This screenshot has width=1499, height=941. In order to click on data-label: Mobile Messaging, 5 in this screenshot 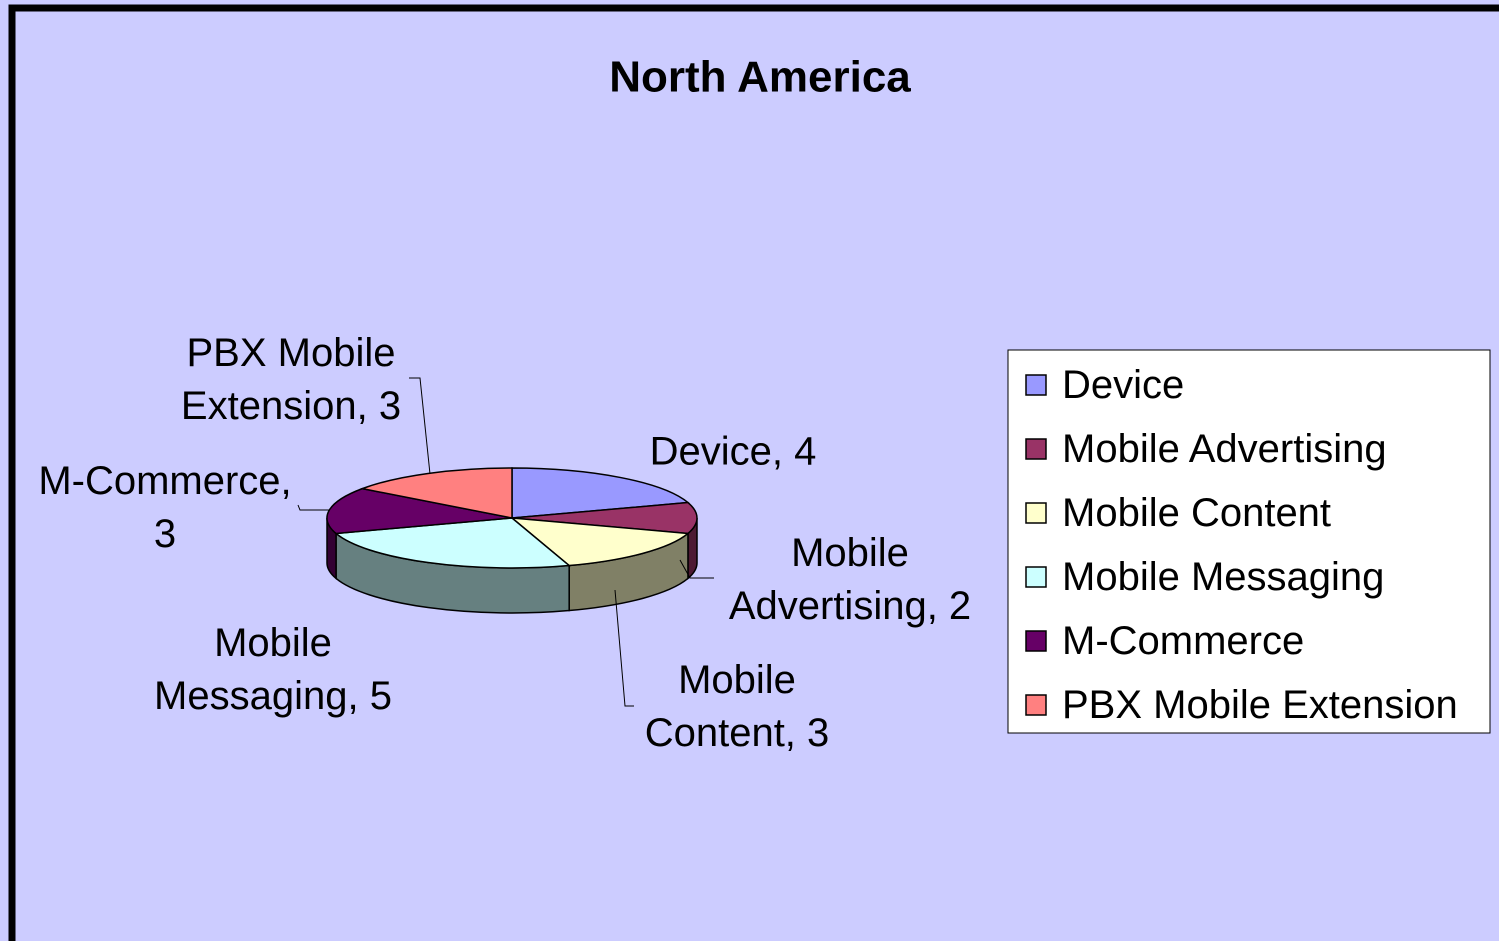, I will do `click(273, 669)`.